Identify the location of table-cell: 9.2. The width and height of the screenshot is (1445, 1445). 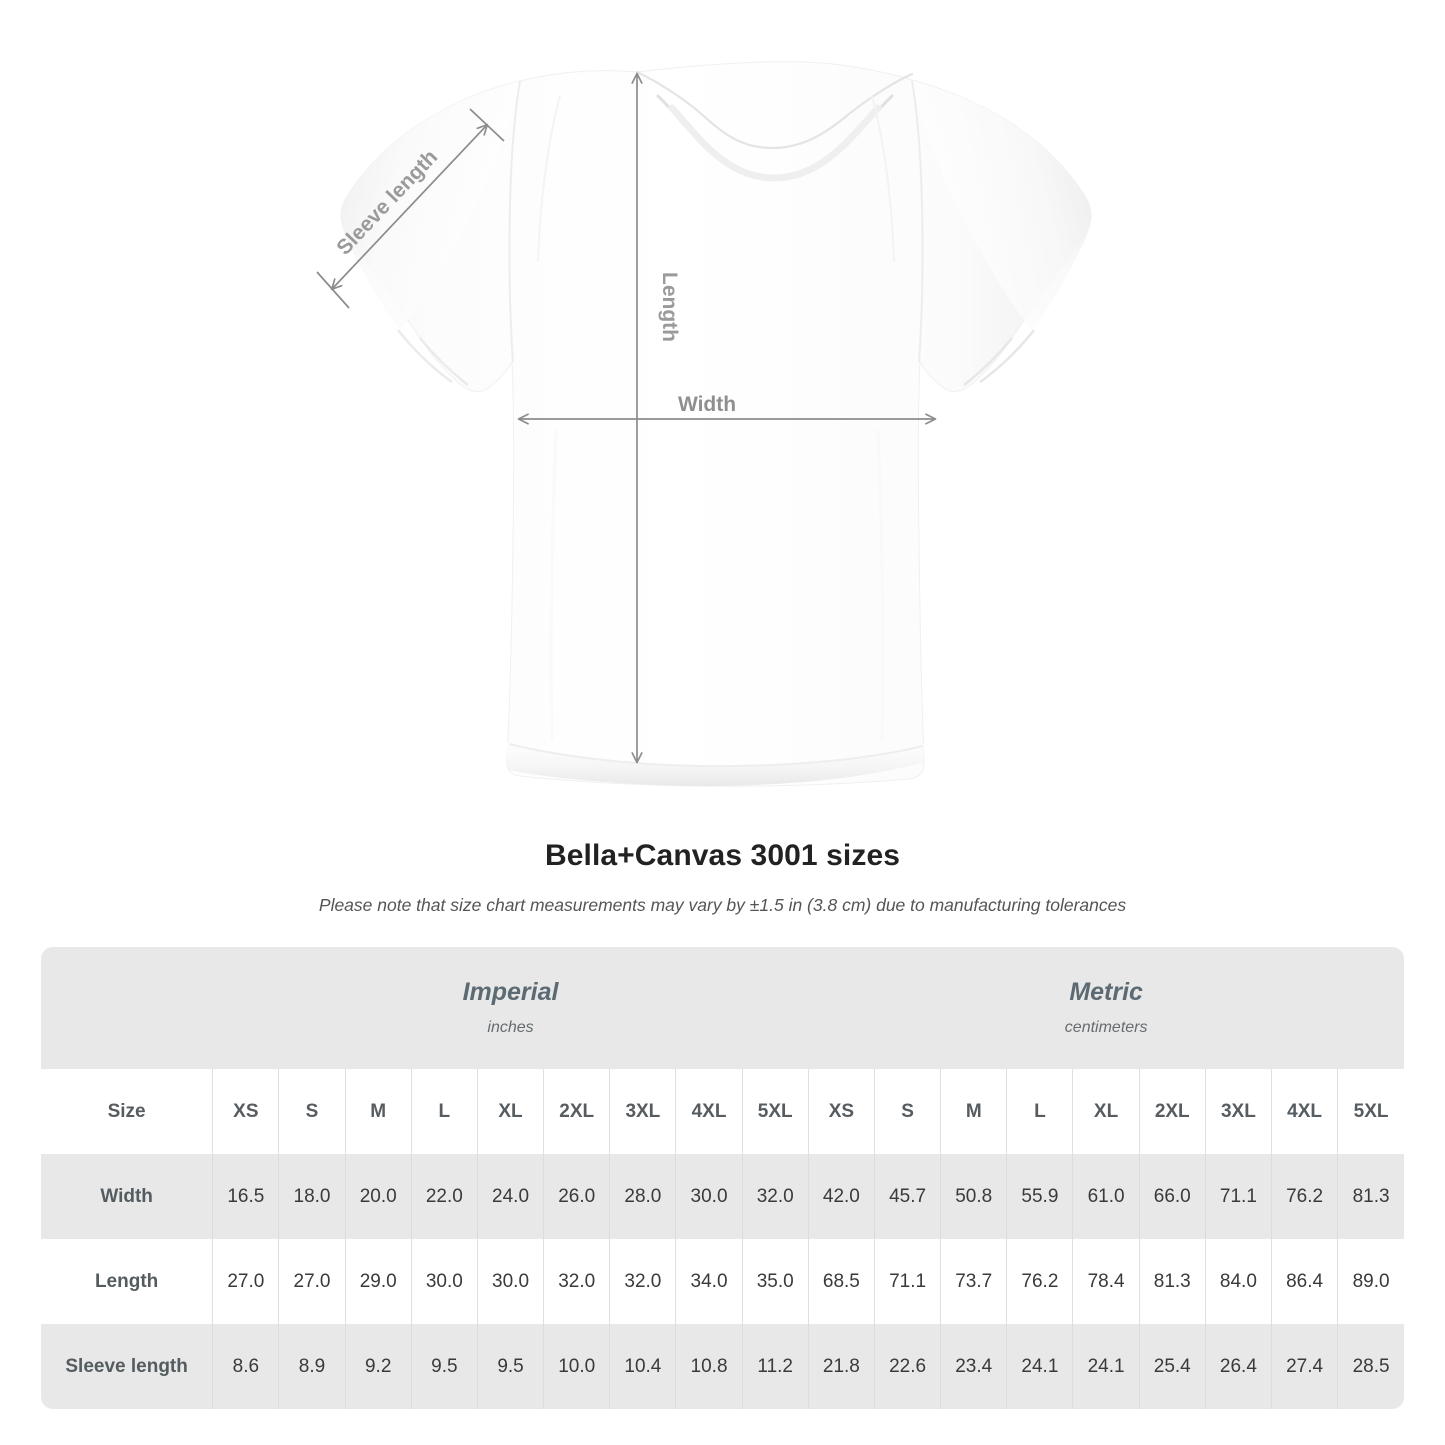
(378, 1366).